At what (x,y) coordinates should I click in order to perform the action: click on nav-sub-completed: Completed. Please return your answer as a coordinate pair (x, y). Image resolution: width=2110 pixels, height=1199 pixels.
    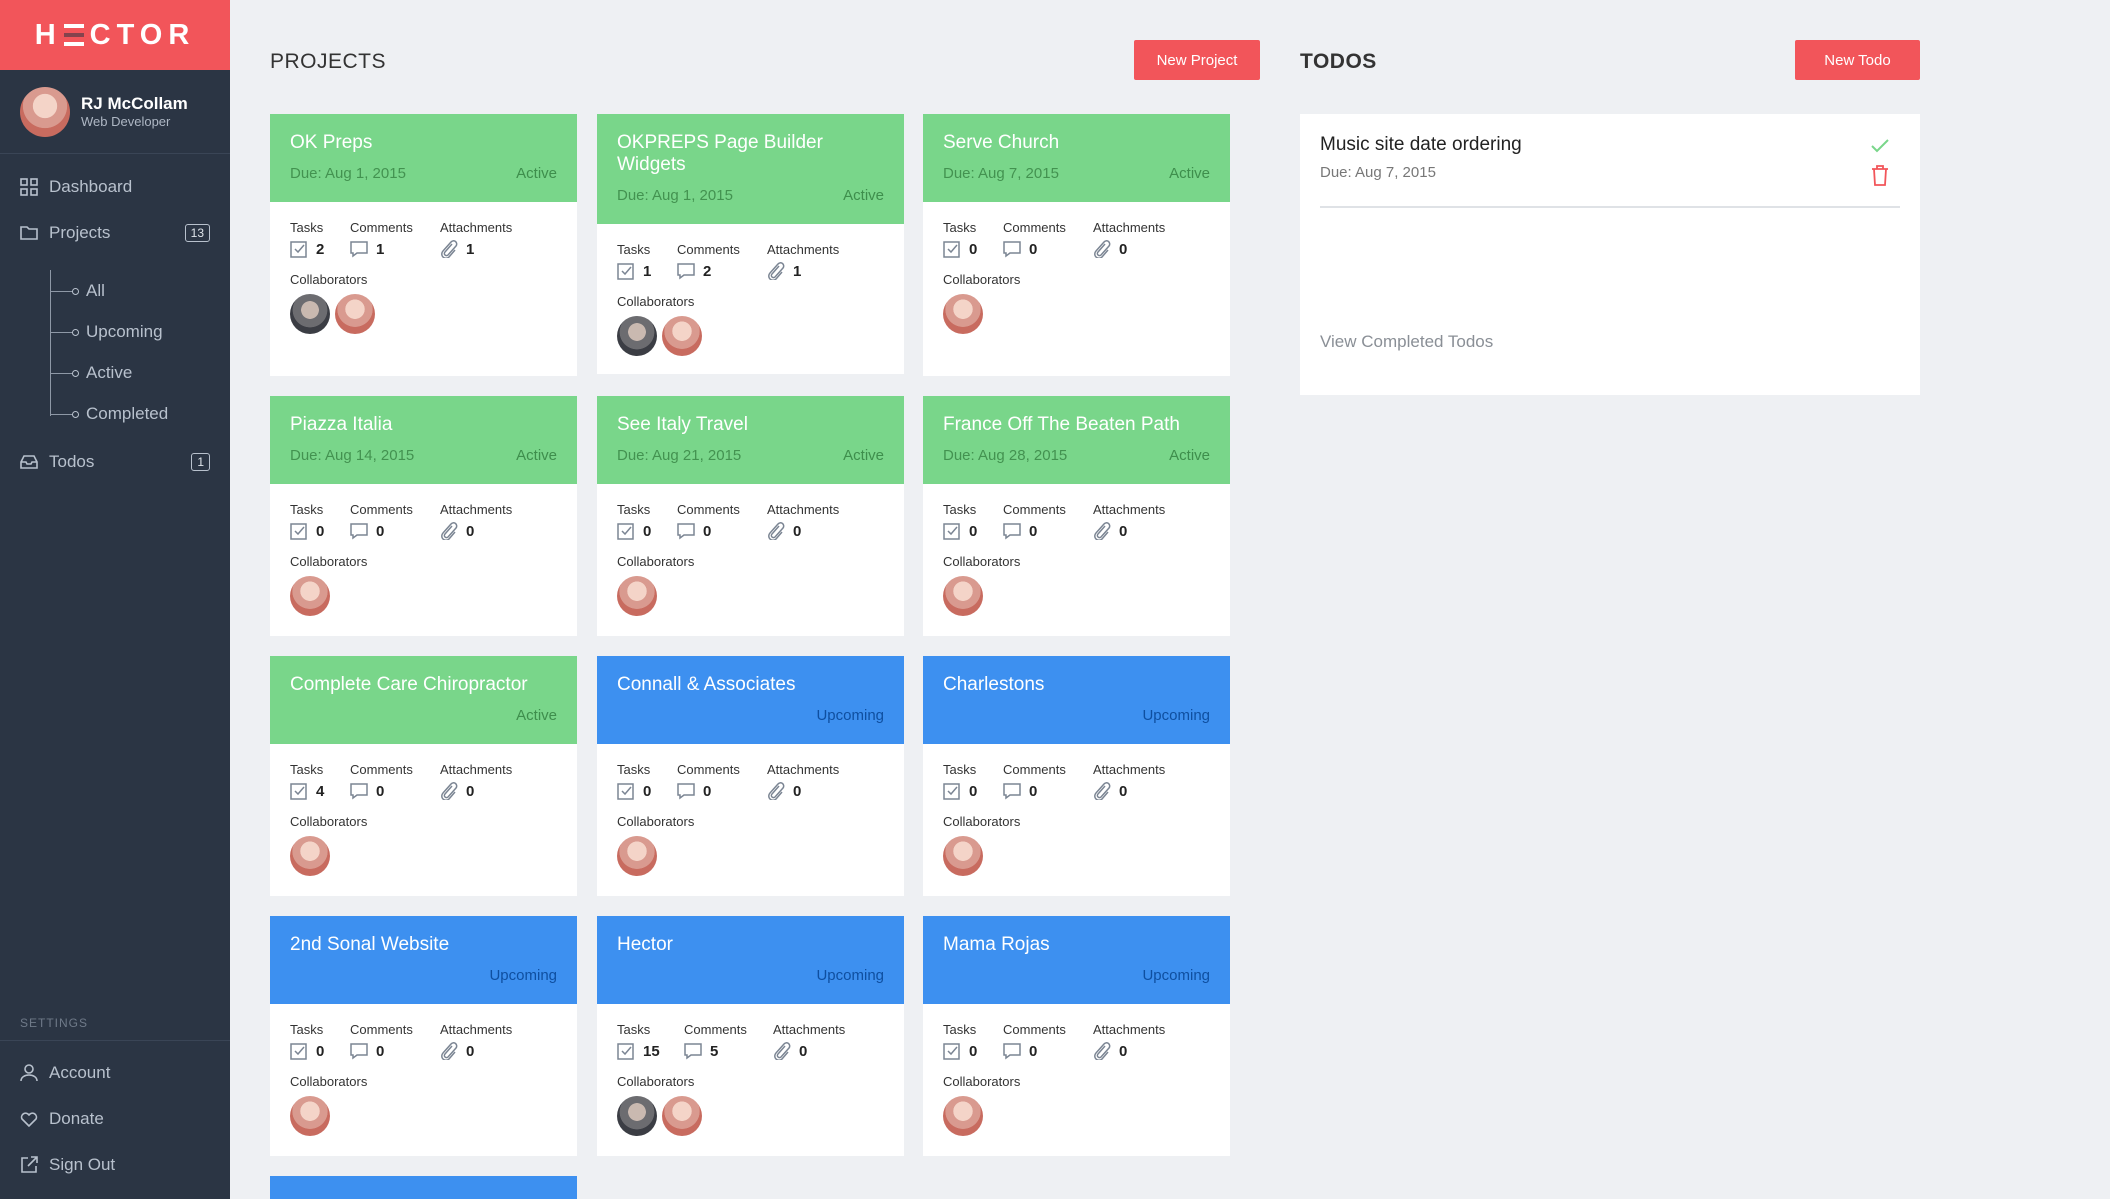
    Looking at the image, I should click on (127, 413).